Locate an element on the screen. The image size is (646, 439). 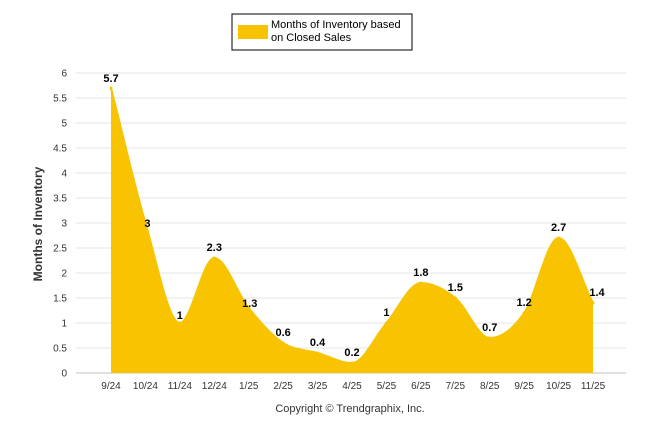
x-tick-label: 12/24 is located at coordinates (214, 386).